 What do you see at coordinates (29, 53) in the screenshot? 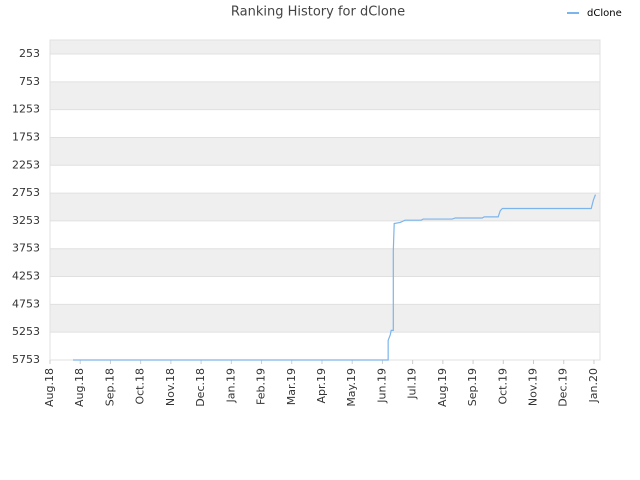
I see `y-tick-label: 253` at bounding box center [29, 53].